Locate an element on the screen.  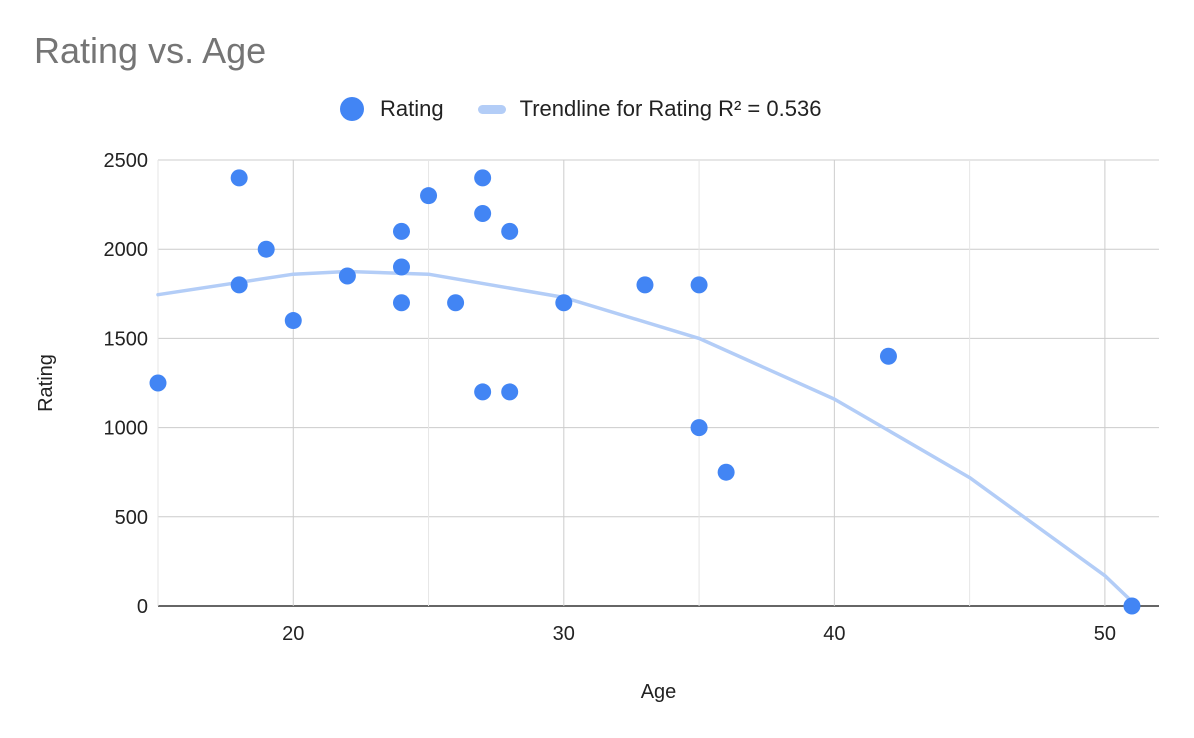
y-axis-title: Rating is located at coordinates (46, 383).